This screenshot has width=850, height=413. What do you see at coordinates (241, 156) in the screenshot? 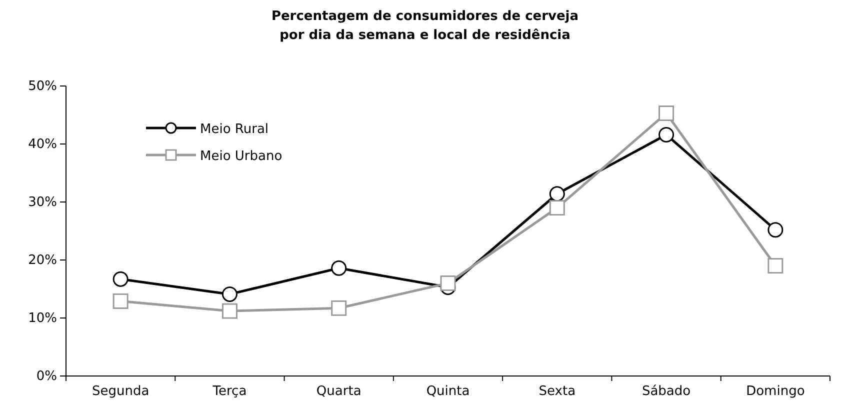
I see `legend-label: Meio Urbano` at bounding box center [241, 156].